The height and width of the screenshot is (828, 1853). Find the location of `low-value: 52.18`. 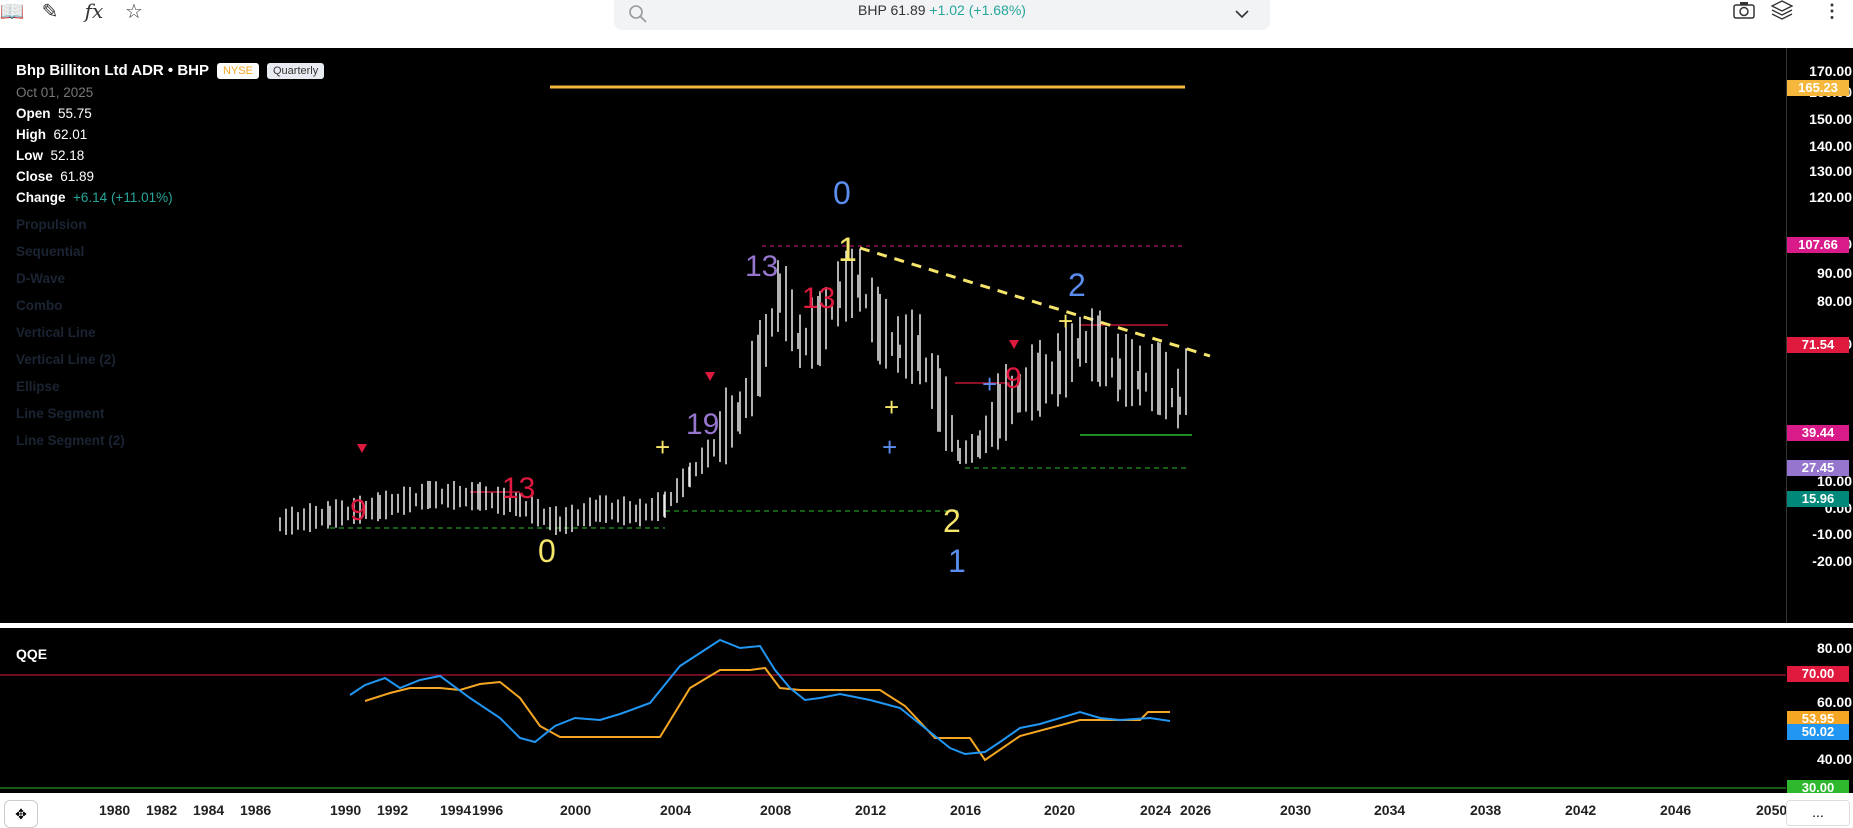

low-value: 52.18 is located at coordinates (67, 155).